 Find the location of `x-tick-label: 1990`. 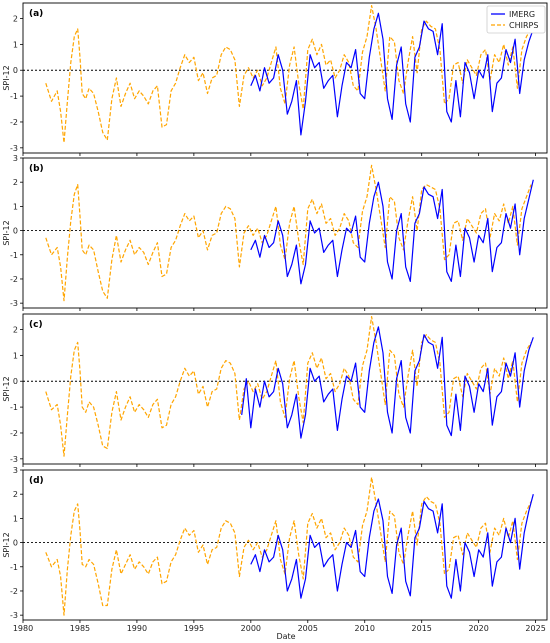

x-tick-label: 1990 is located at coordinates (137, 628).